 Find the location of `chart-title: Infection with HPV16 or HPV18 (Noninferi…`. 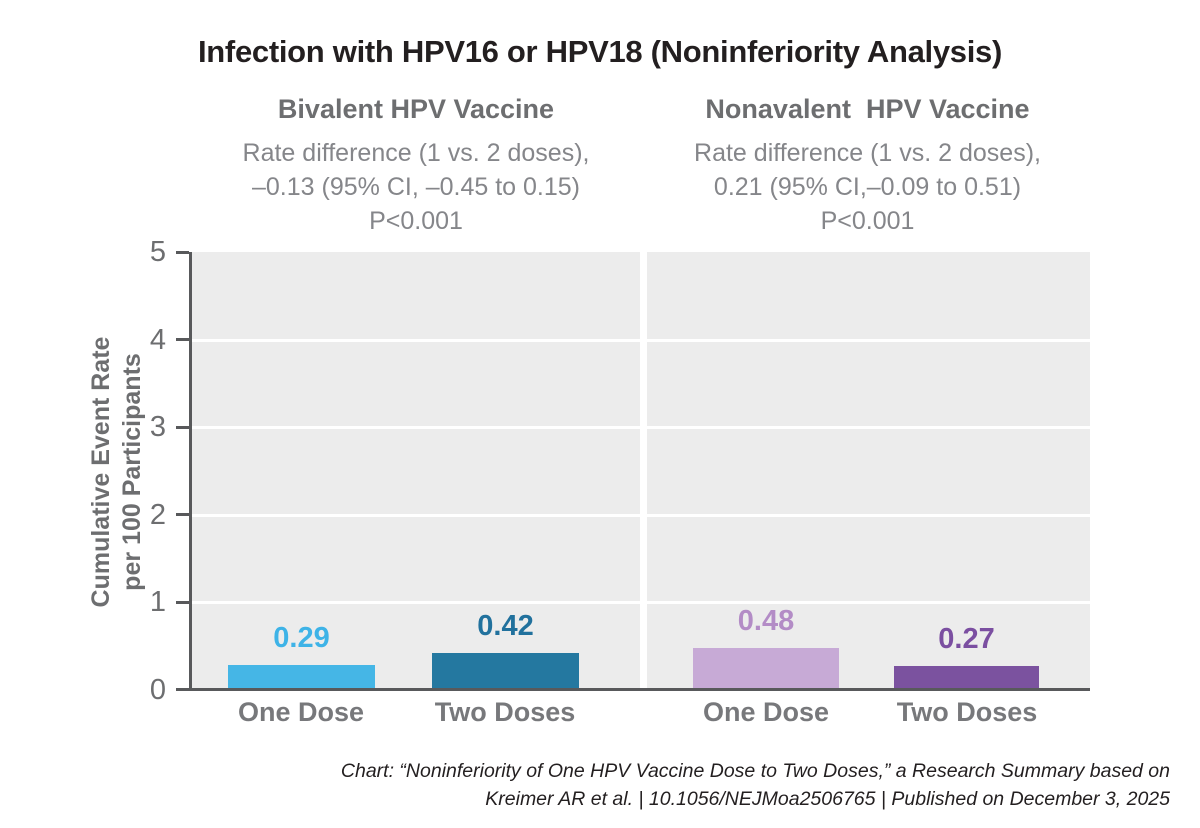

chart-title: Infection with HPV16 or HPV18 (Noninferi… is located at coordinates (599, 51).